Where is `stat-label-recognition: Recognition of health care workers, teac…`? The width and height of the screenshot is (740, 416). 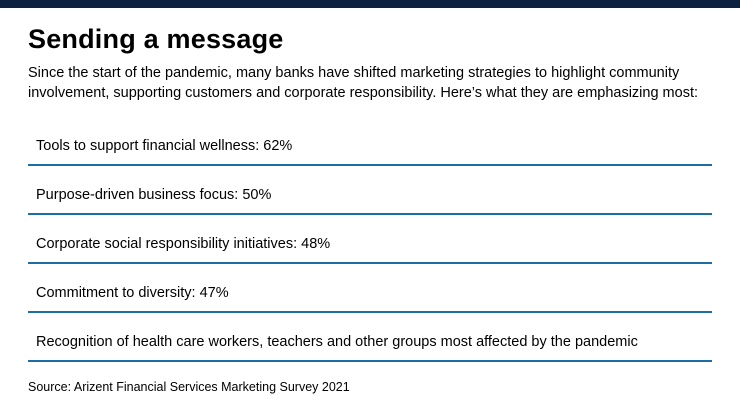 stat-label-recognition: Recognition of health care workers, teac… is located at coordinates (337, 342).